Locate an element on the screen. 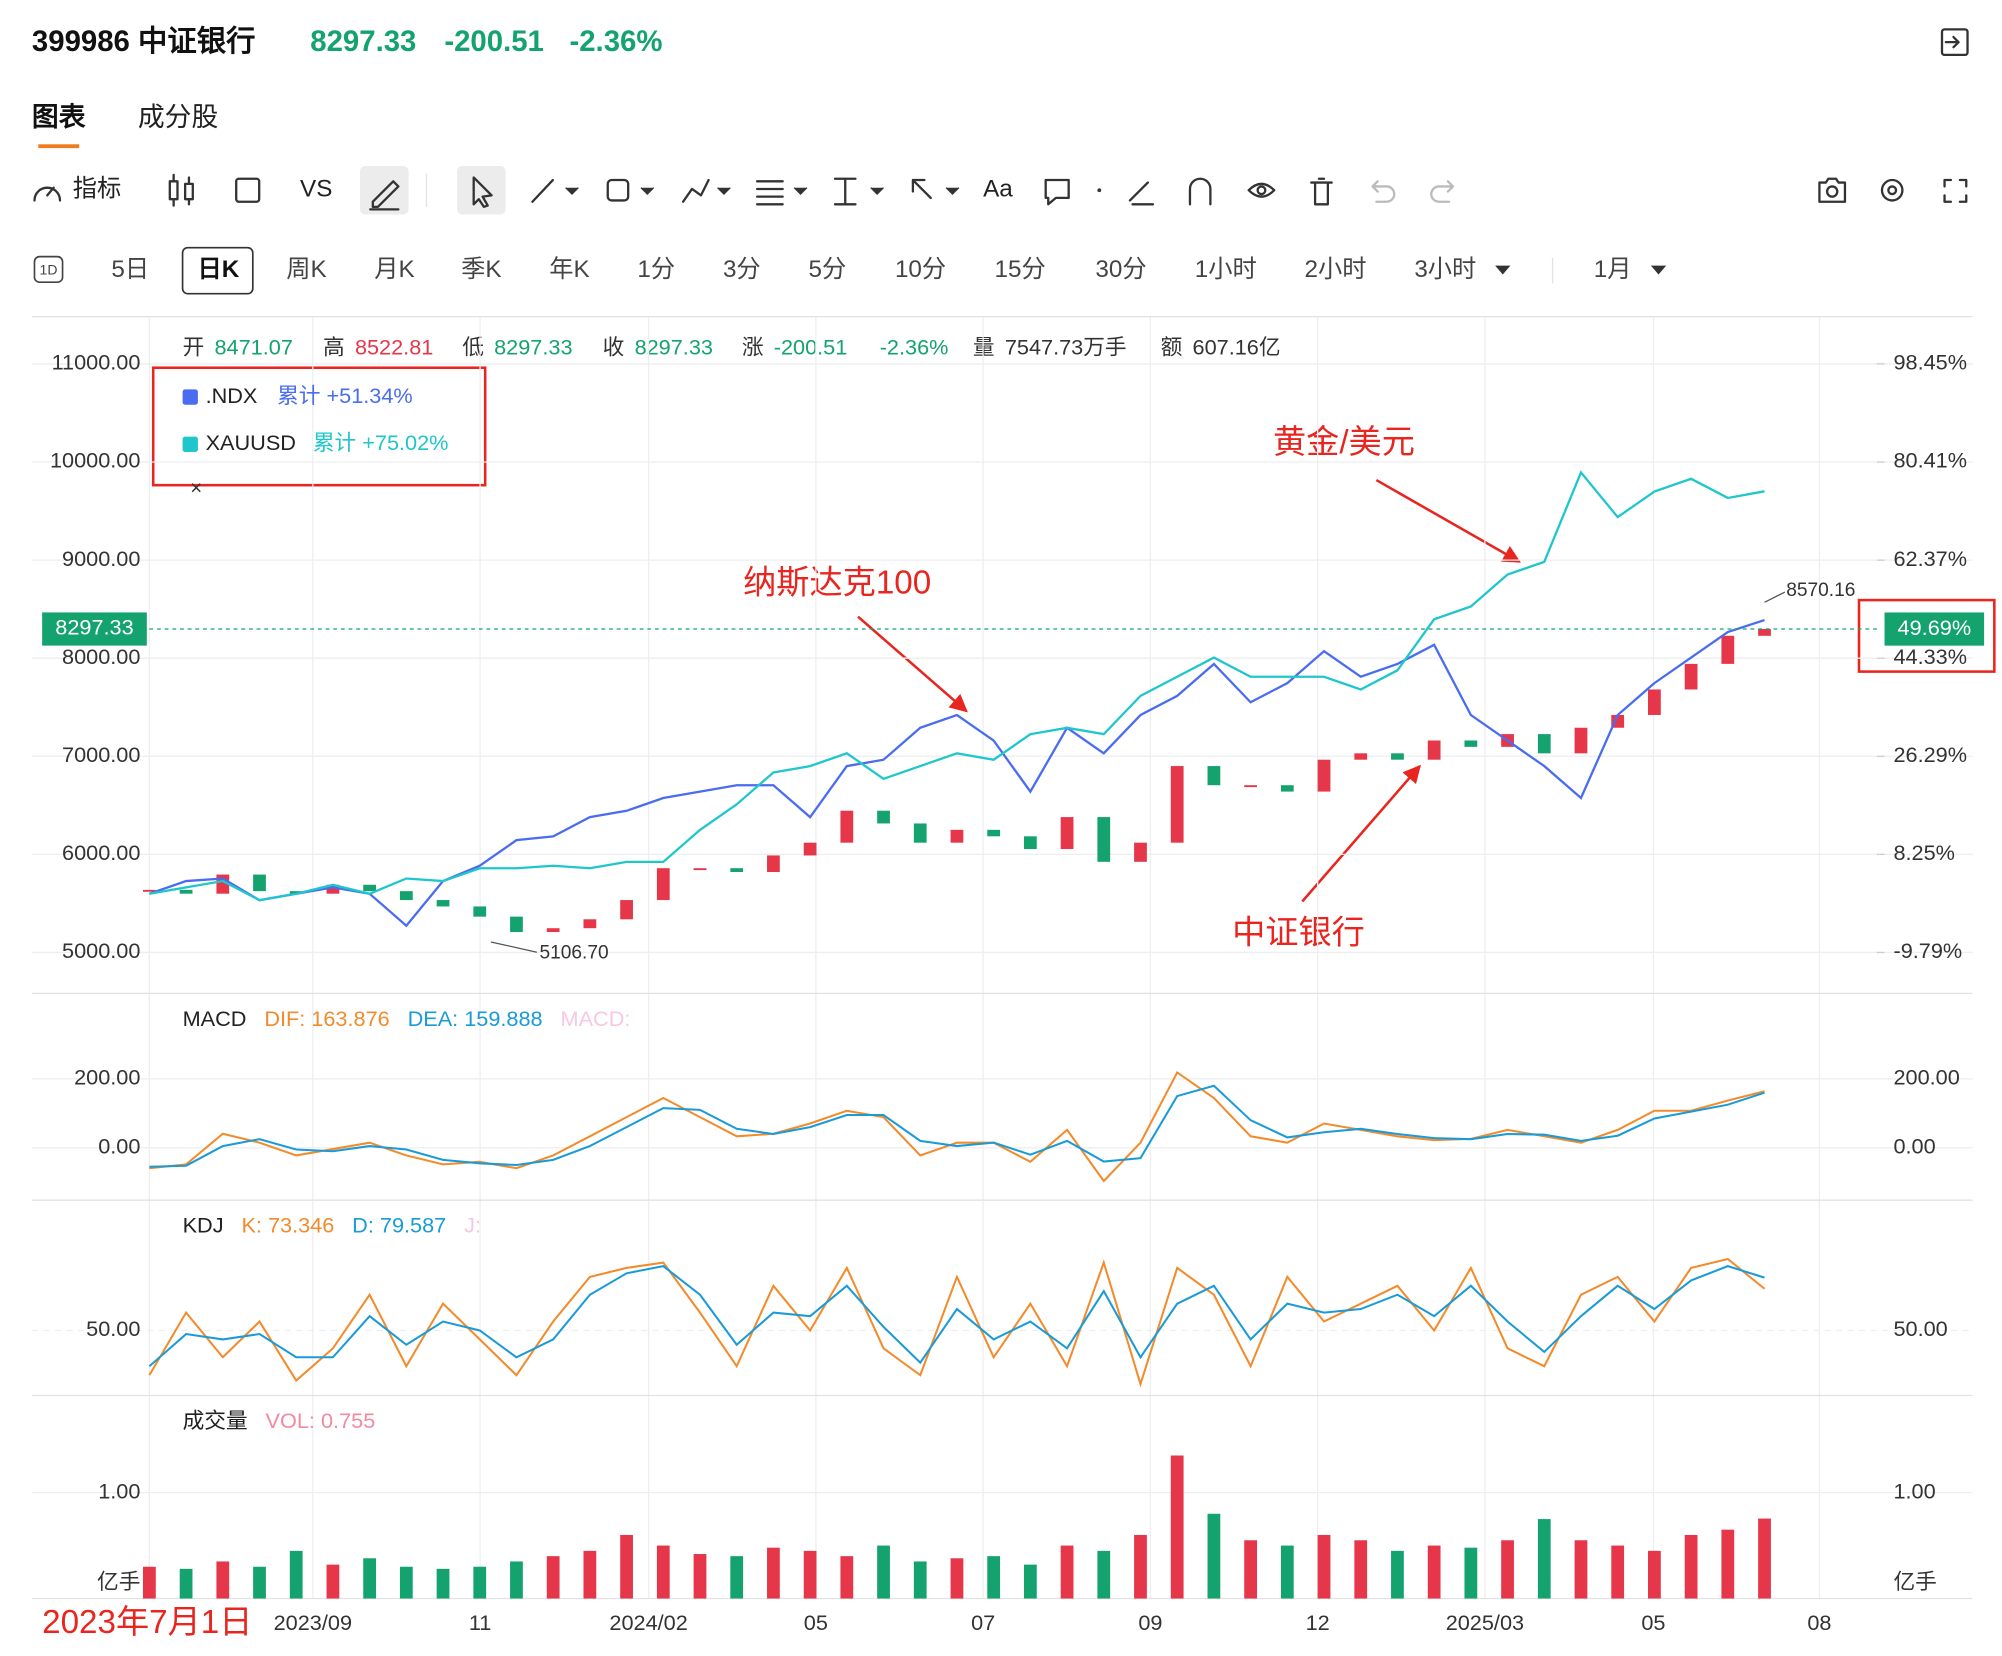  text-tool: Aa is located at coordinates (998, 189).